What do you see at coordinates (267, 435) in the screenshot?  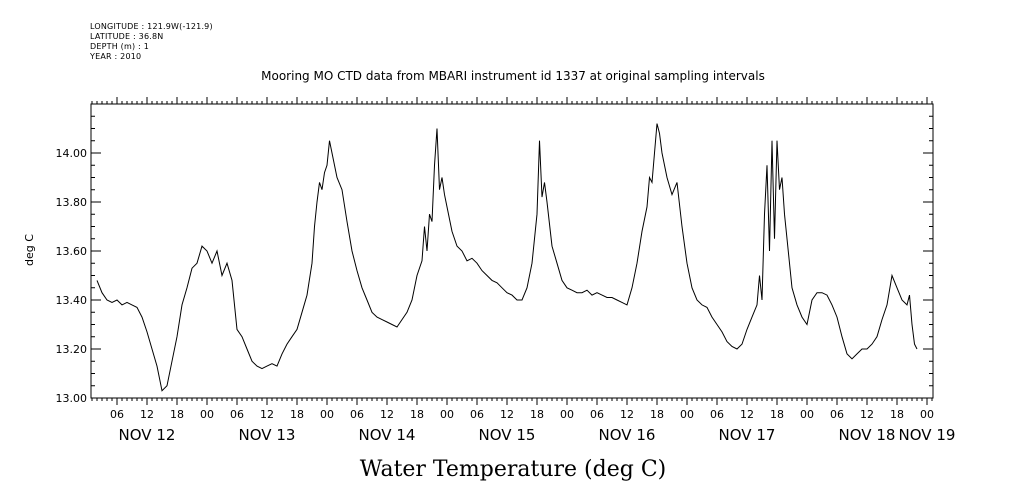 I see `x-date-label: NOV 13` at bounding box center [267, 435].